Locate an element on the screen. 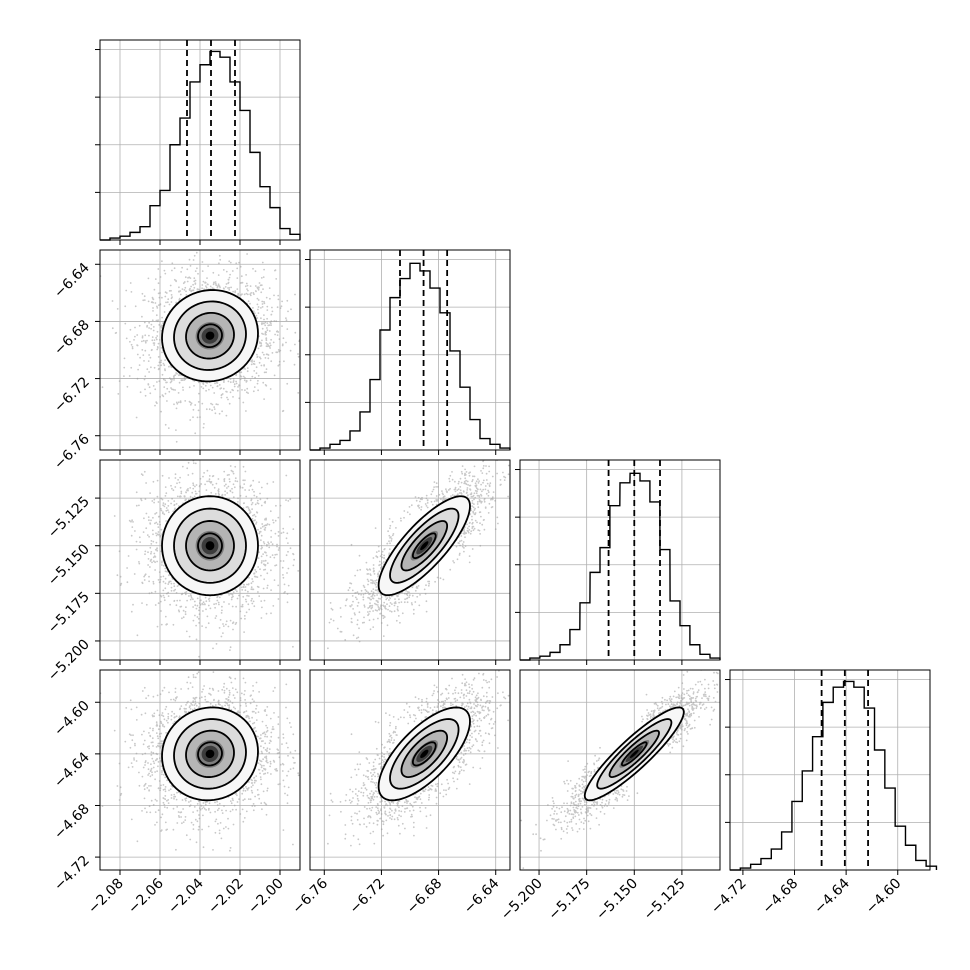 The image size is (970, 970). y-tick-label: −4.72 is located at coordinates (72, 874).